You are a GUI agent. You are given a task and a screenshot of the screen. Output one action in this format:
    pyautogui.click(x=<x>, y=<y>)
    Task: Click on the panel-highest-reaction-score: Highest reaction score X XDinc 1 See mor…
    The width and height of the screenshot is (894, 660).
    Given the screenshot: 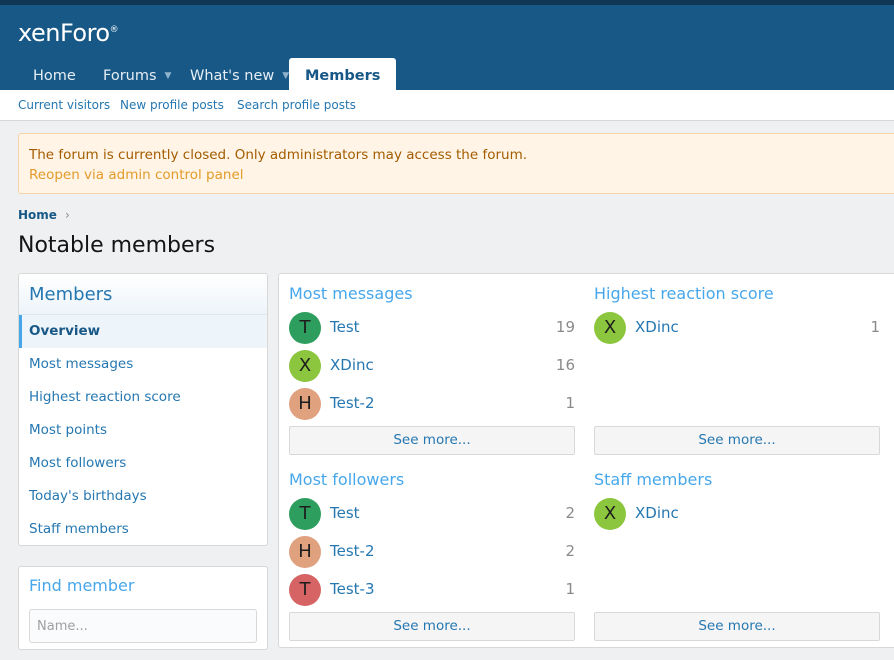 What is the action you would take?
    pyautogui.click(x=737, y=367)
    